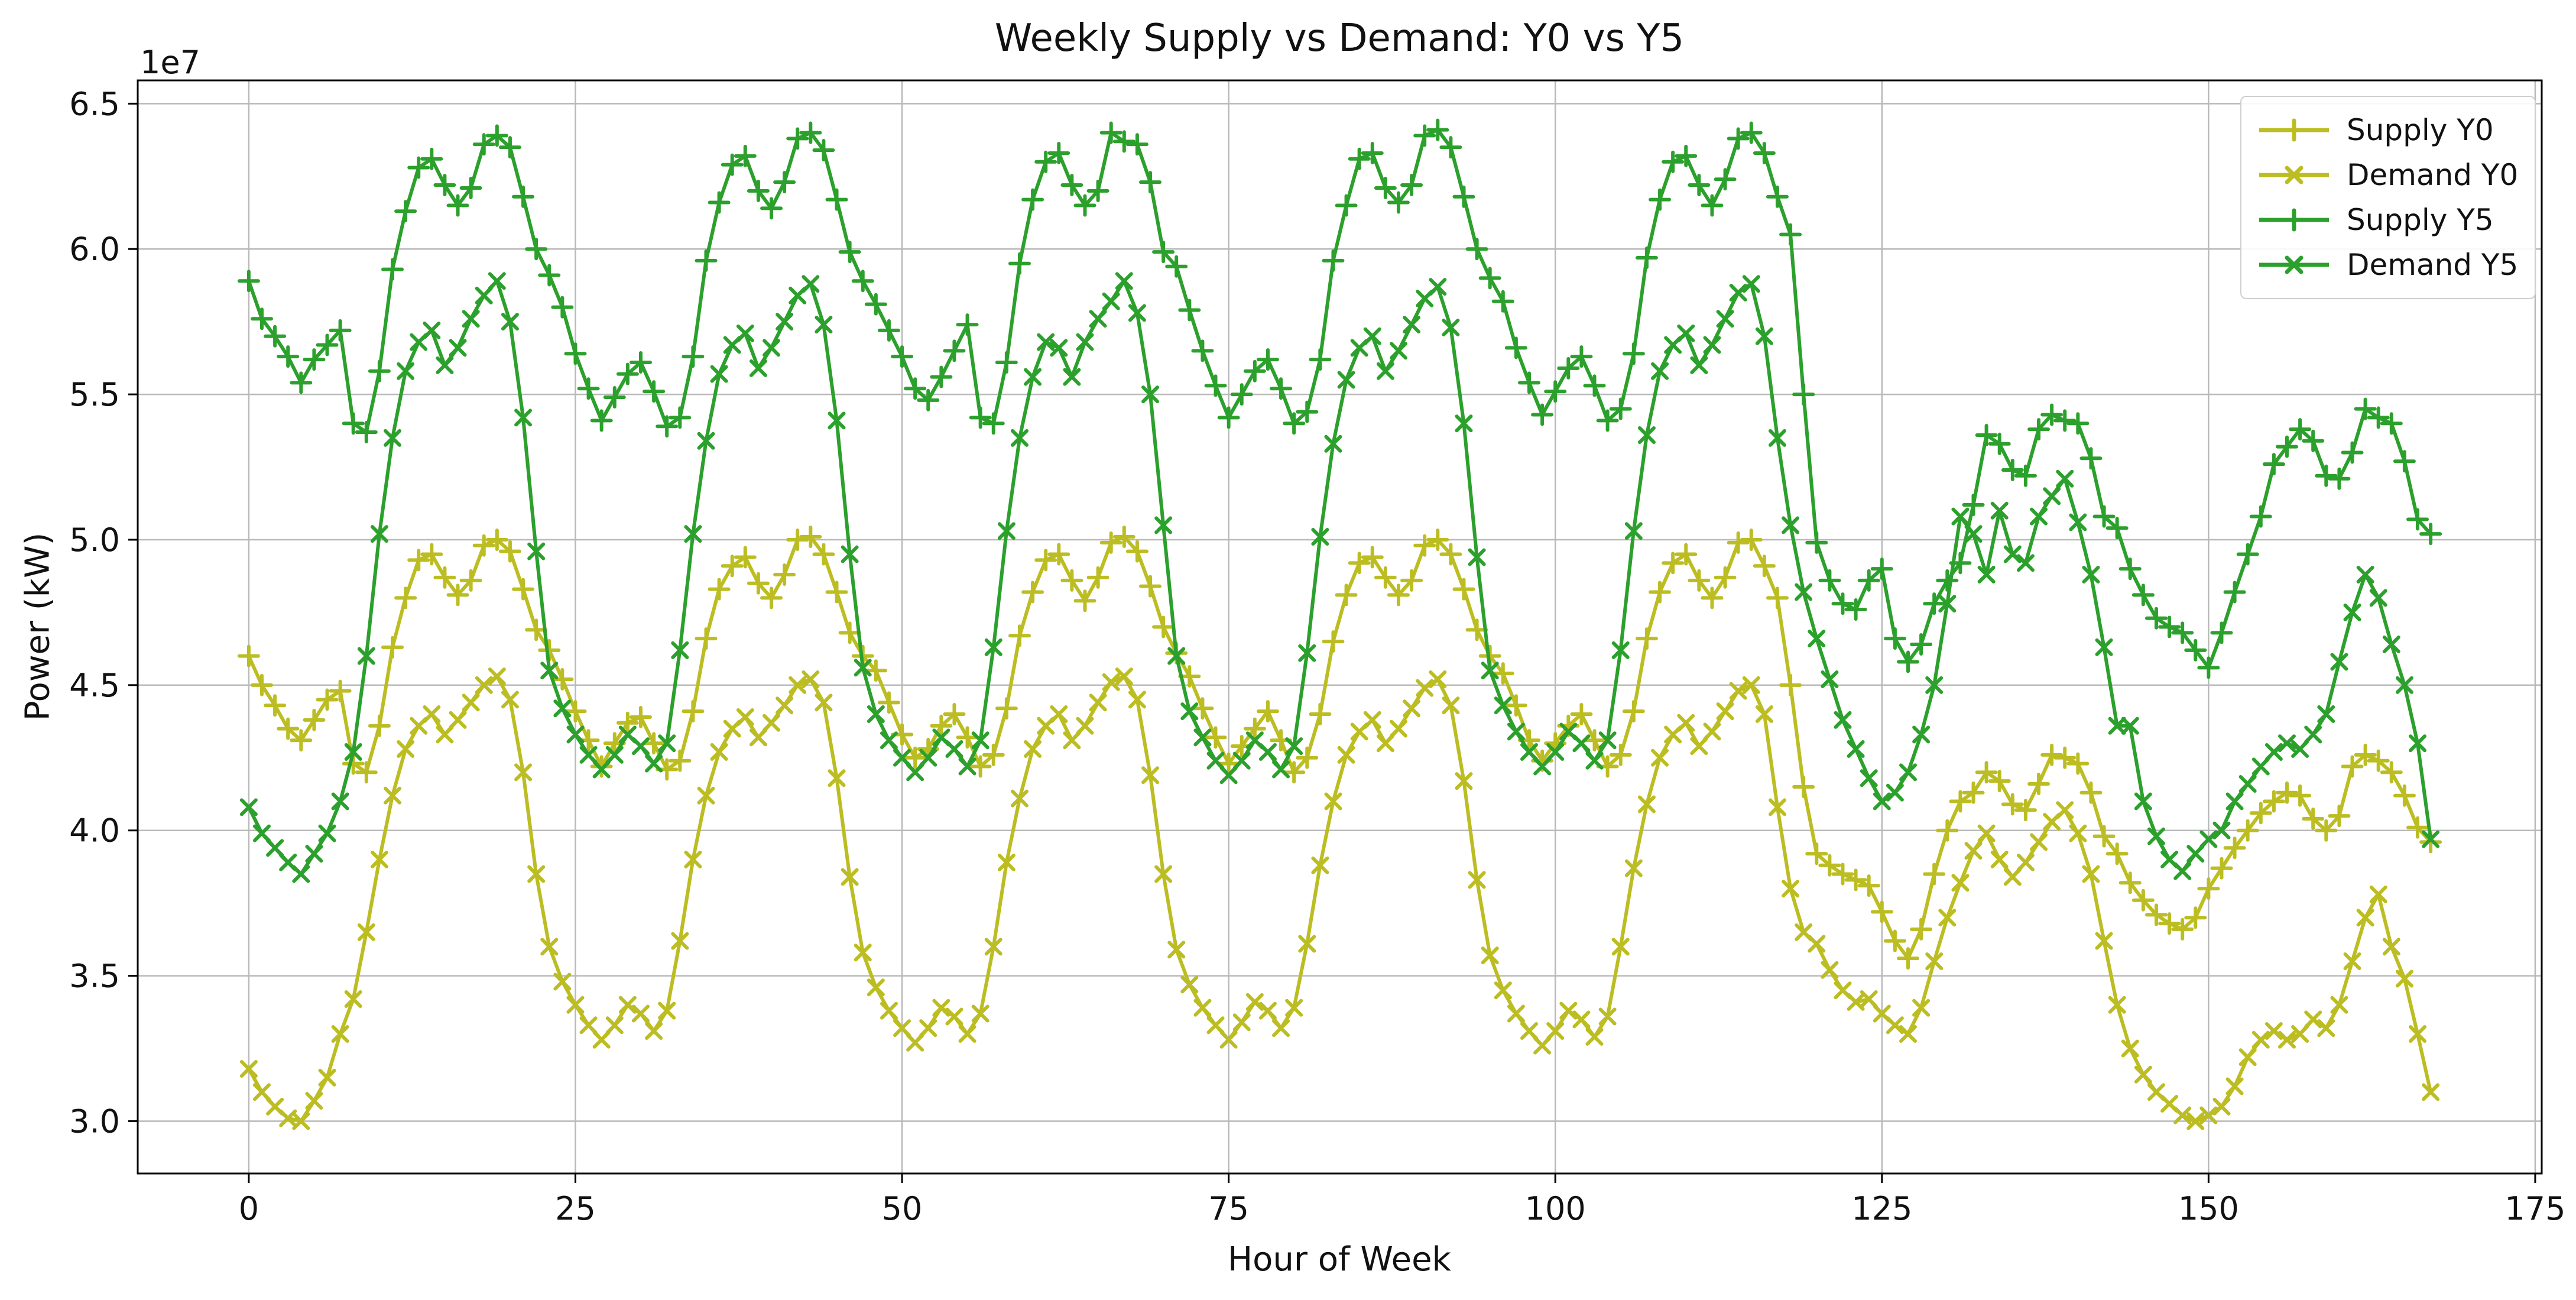 This screenshot has width=2576, height=1300. What do you see at coordinates (902, 1208) in the screenshot?
I see `x-tick-label: 50` at bounding box center [902, 1208].